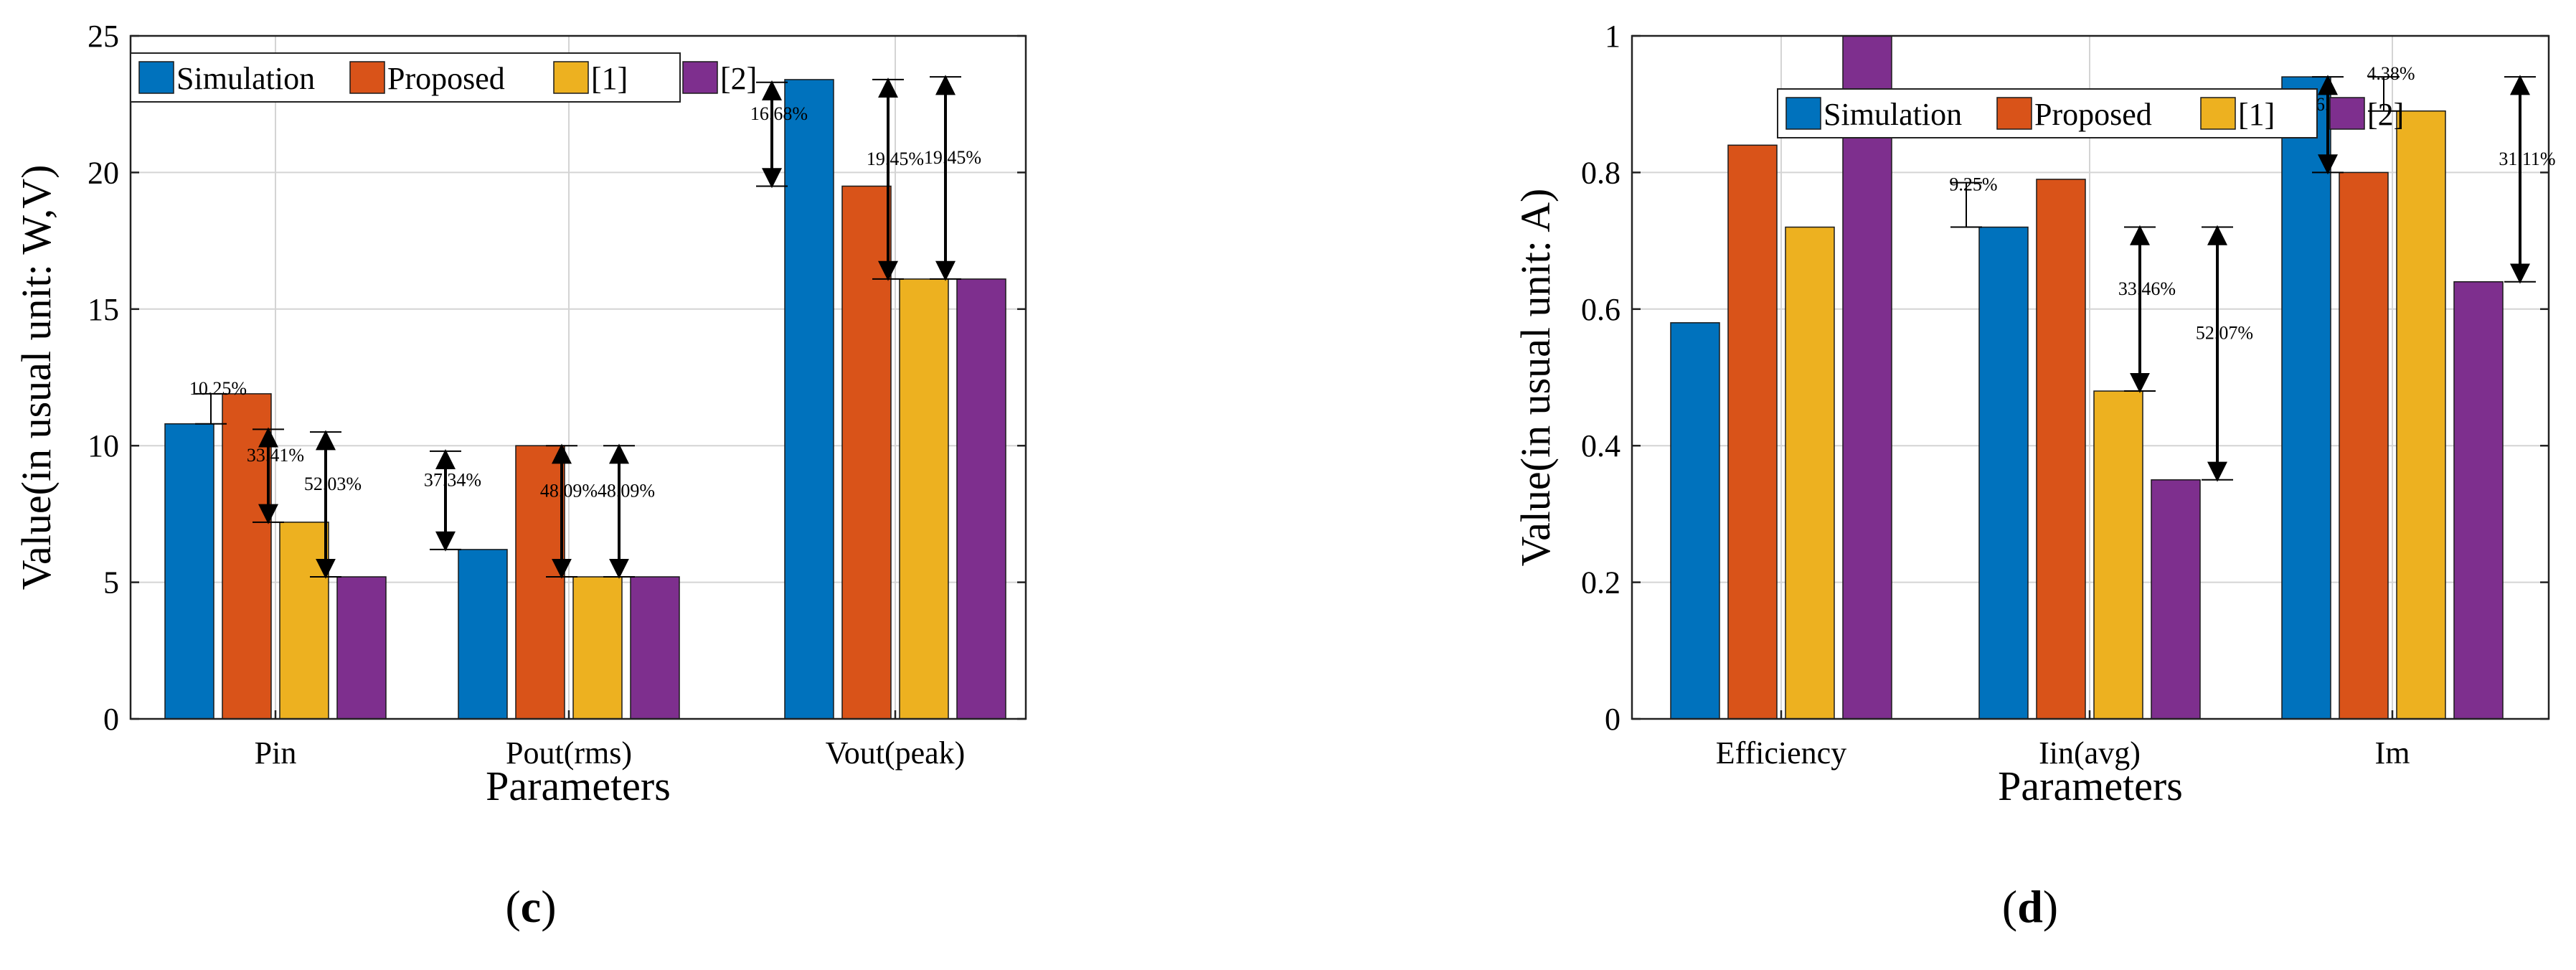  Describe the element at coordinates (218, 388) in the screenshot. I see `annotation-label: 10.25%` at that location.